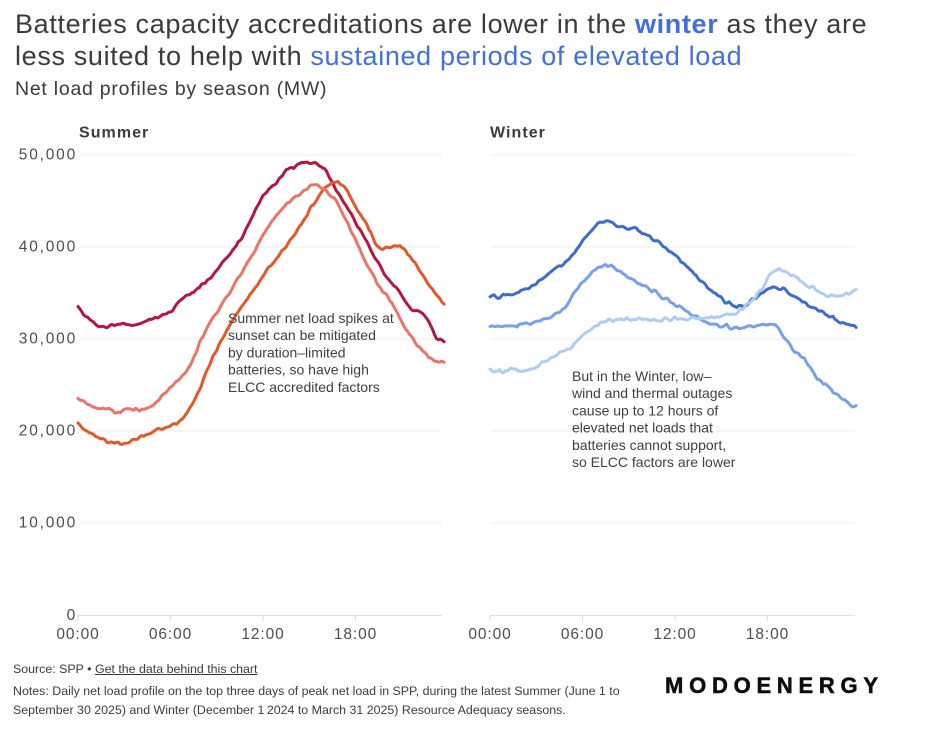 The width and height of the screenshot is (938, 732). Describe the element at coordinates (48, 431) in the screenshot. I see `svg-text: 20,000` at that location.